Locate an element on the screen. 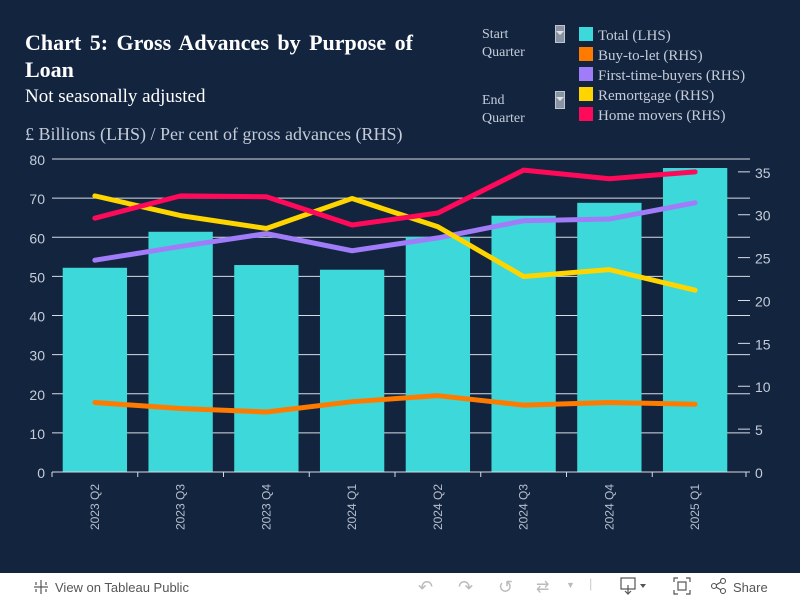 The image size is (800, 600). legend-label: Total (LHS) is located at coordinates (634, 36).